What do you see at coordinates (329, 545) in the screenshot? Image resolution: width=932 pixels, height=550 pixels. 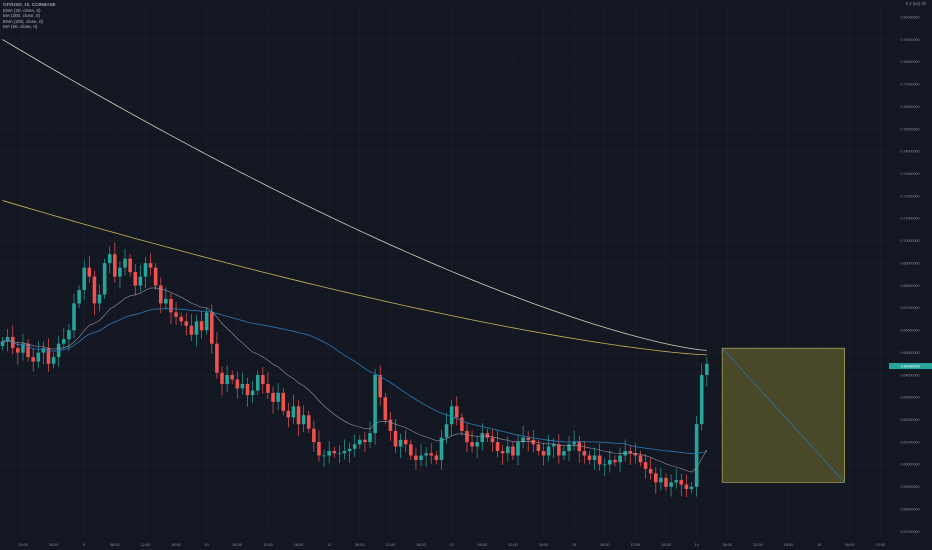 I see `x-tick-label: 11` at bounding box center [329, 545].